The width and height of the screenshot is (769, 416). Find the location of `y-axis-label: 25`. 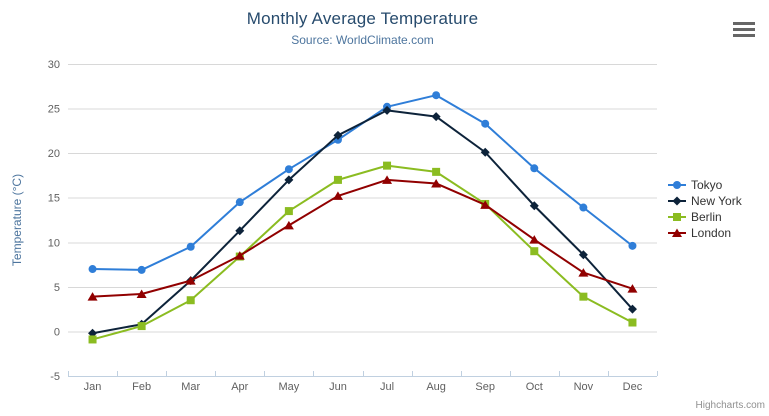

y-axis-label: 25 is located at coordinates (54, 110).